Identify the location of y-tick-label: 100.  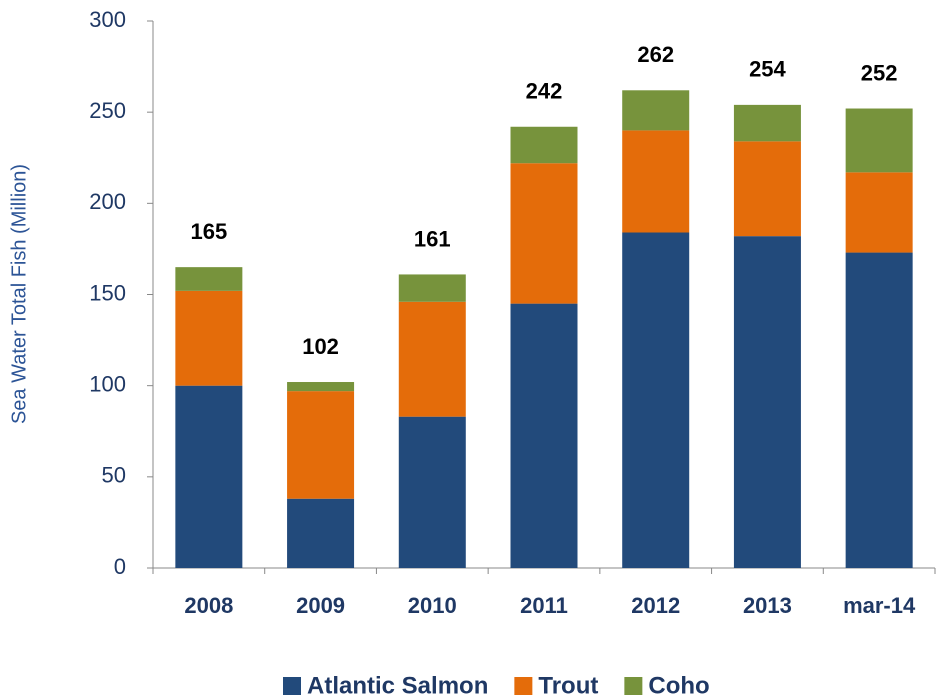
(107, 383).